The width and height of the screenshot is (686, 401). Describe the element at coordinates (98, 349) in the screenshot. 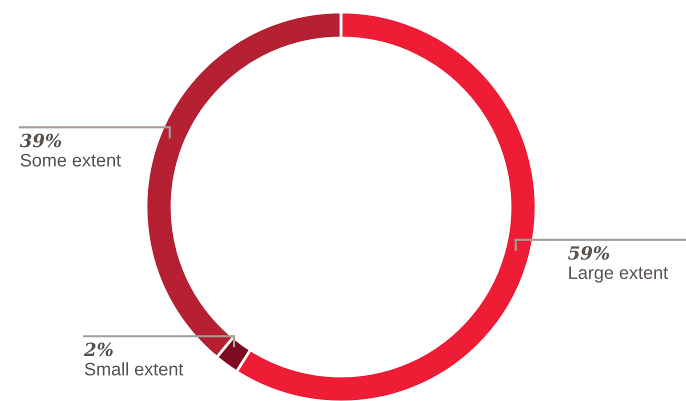

I see `data-label: 2%` at that location.